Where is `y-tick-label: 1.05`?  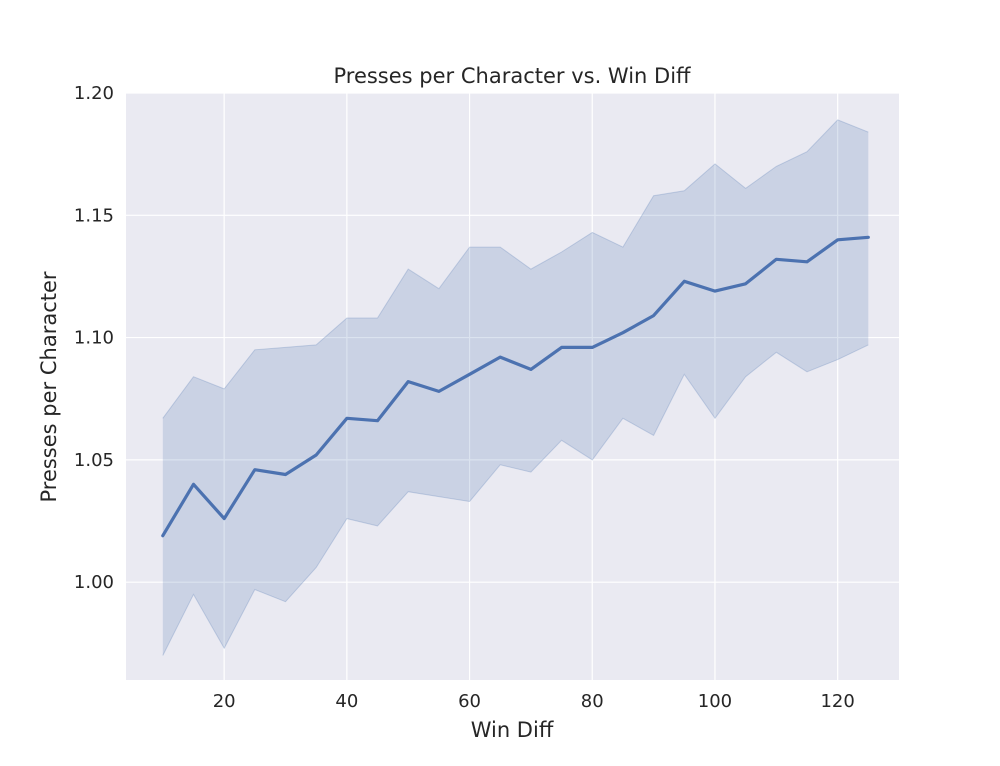
y-tick-label: 1.05 is located at coordinates (94, 460).